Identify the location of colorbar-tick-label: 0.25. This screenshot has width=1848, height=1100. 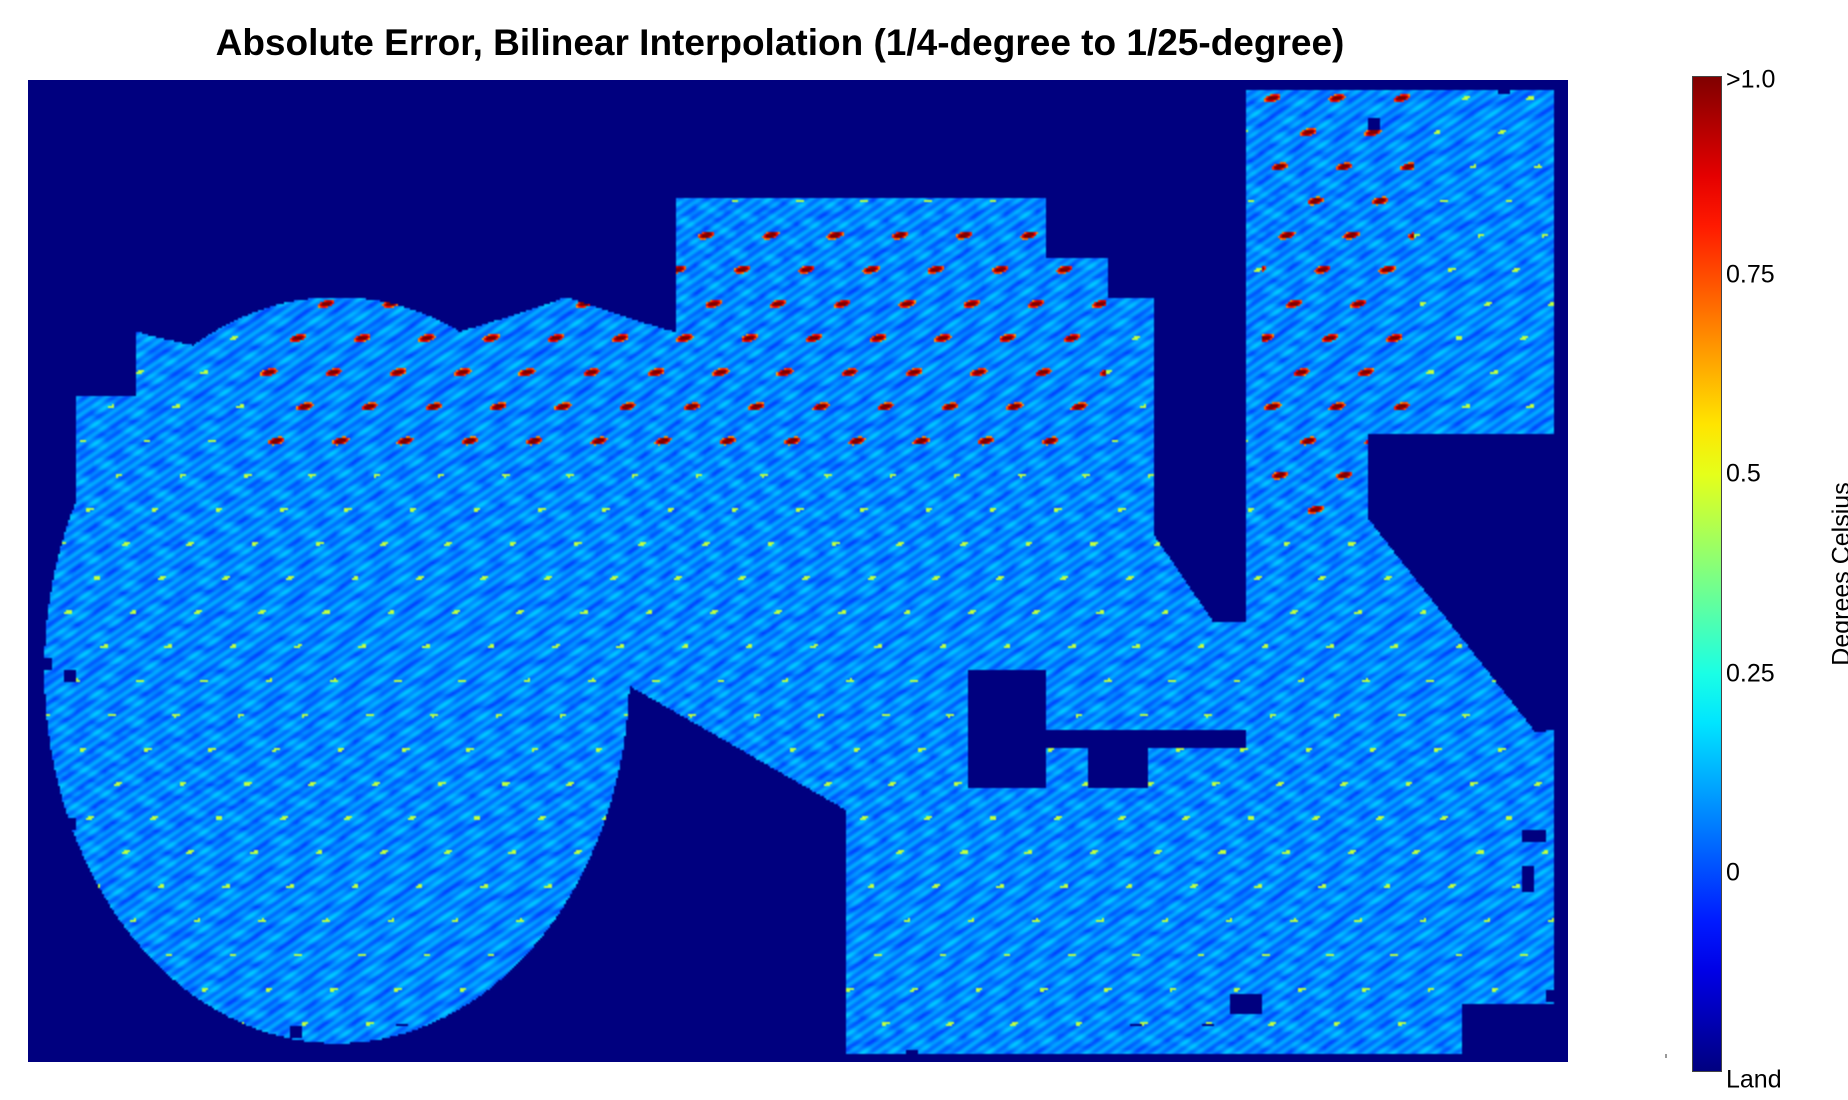
(1750, 673).